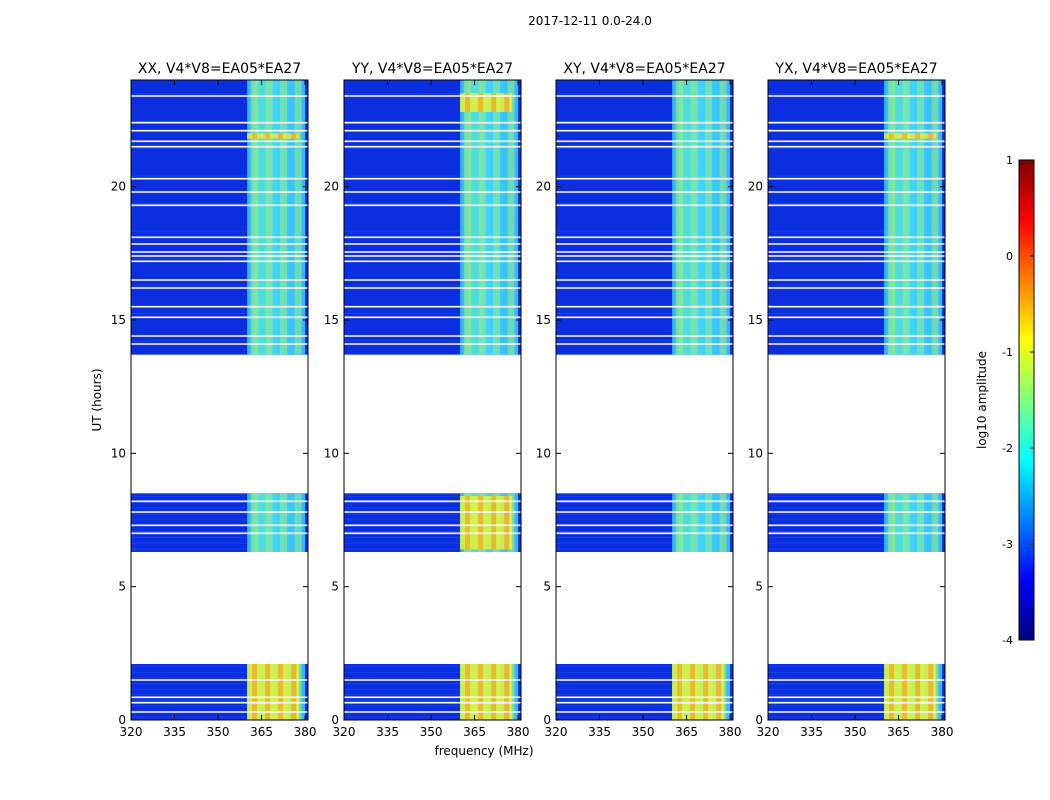  Describe the element at coordinates (1007, 352) in the screenshot. I see `colorbar-tick-label: -1` at that location.